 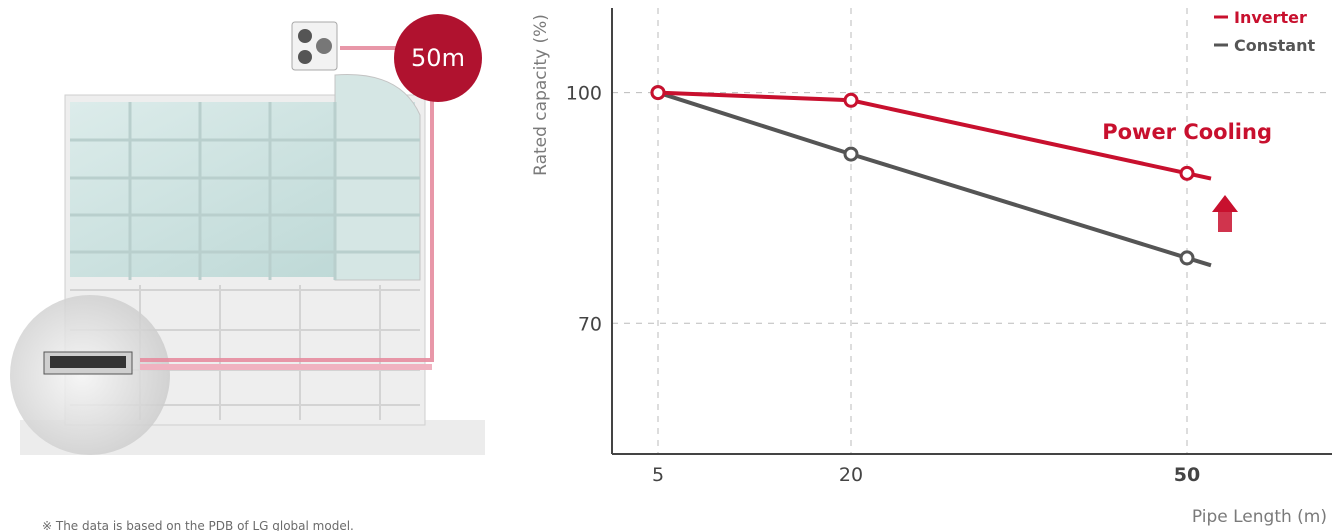 What do you see at coordinates (1274, 45) in the screenshot?
I see `legend-label-constant: Constant` at bounding box center [1274, 45].